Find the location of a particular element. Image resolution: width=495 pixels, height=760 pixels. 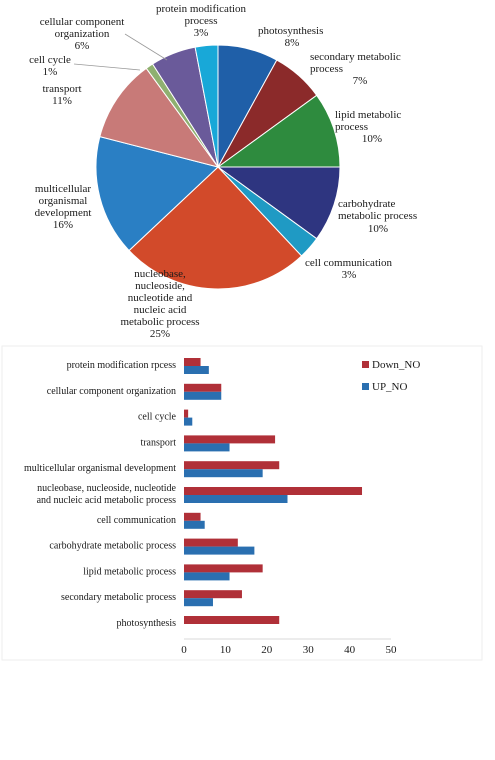

pie-label-lipid-metabolic-process: lipid metabolic process is located at coordinates (368, 121).